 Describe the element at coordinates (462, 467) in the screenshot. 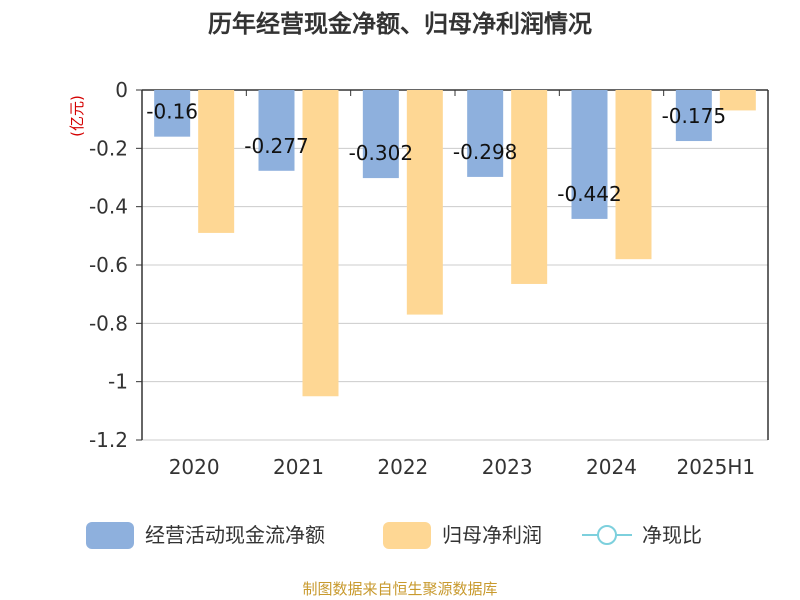

I see `x-tick-labels: 2020 2021 2022 2023 2024 2025H1` at that location.